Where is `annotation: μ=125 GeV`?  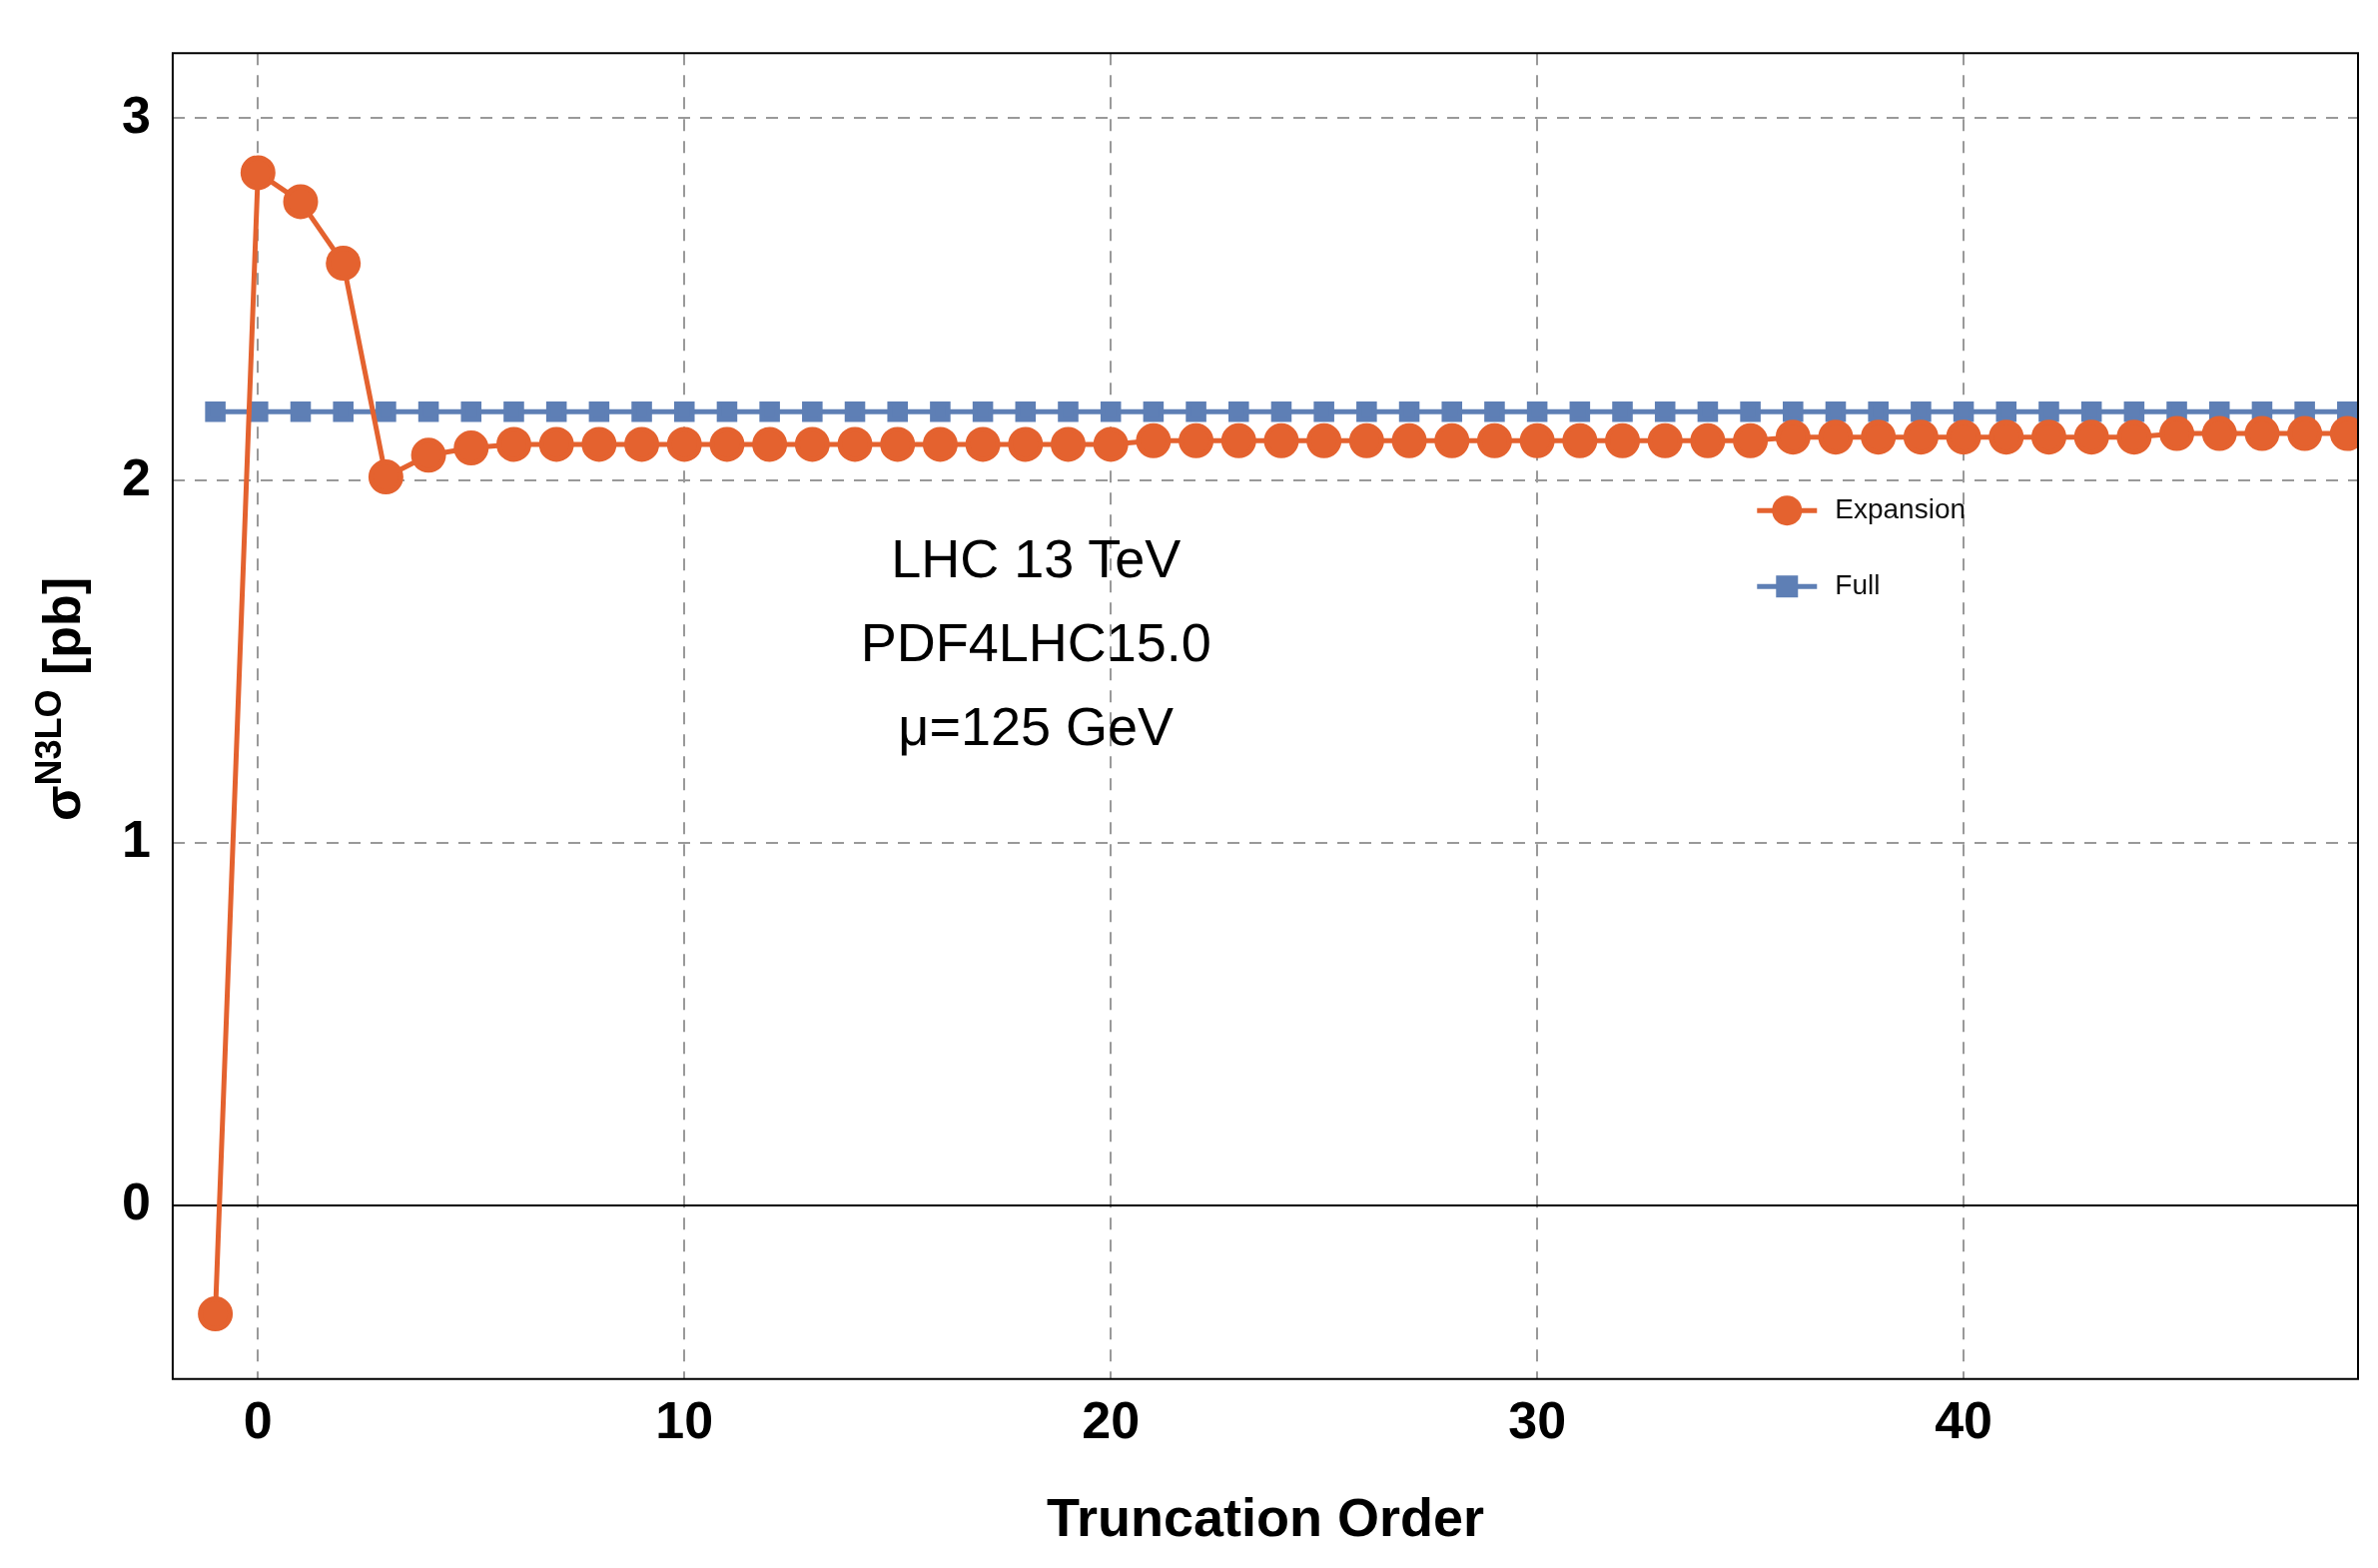
annotation: μ=125 GeV is located at coordinates (1036, 725).